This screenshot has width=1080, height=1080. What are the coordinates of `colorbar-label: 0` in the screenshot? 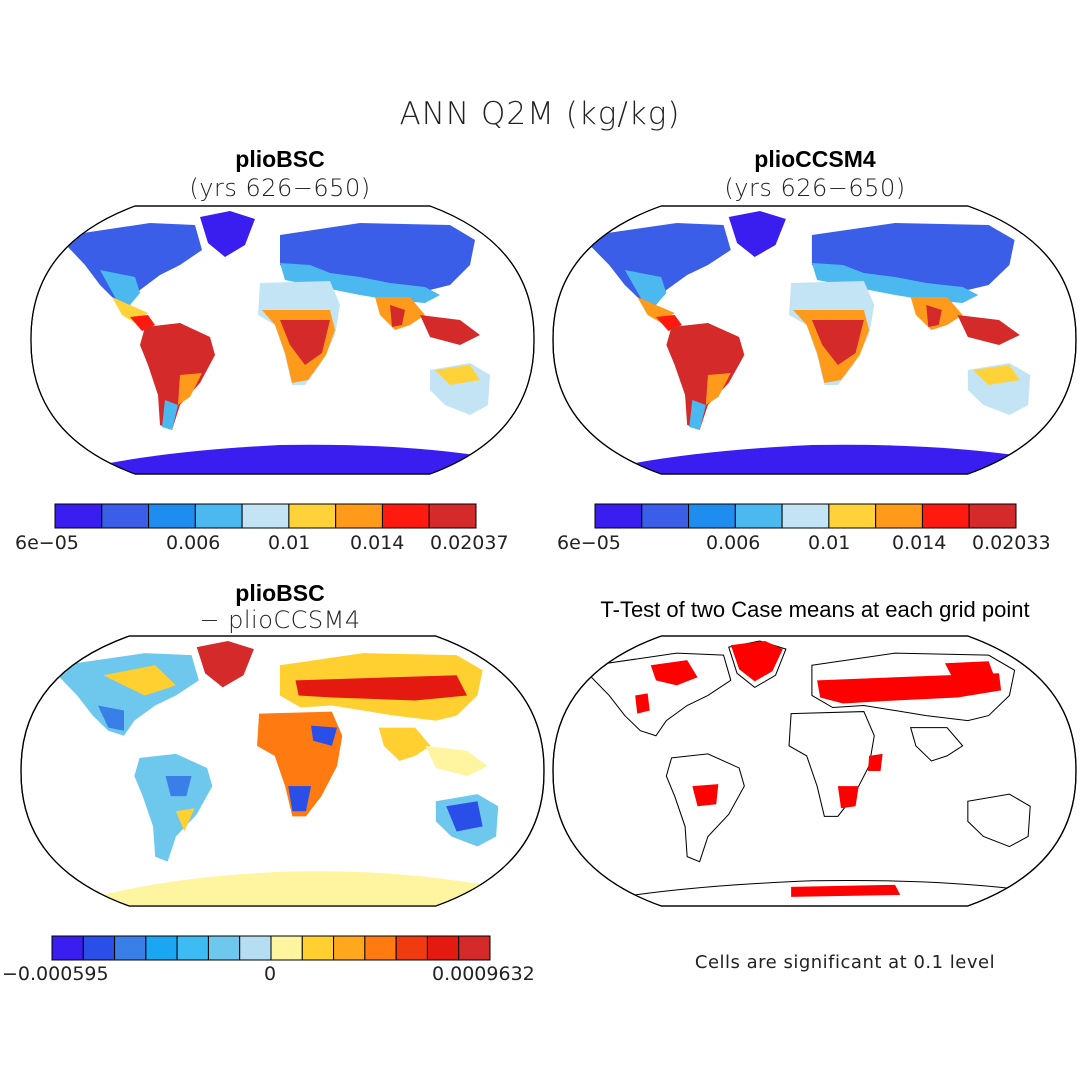 It's located at (270, 974).